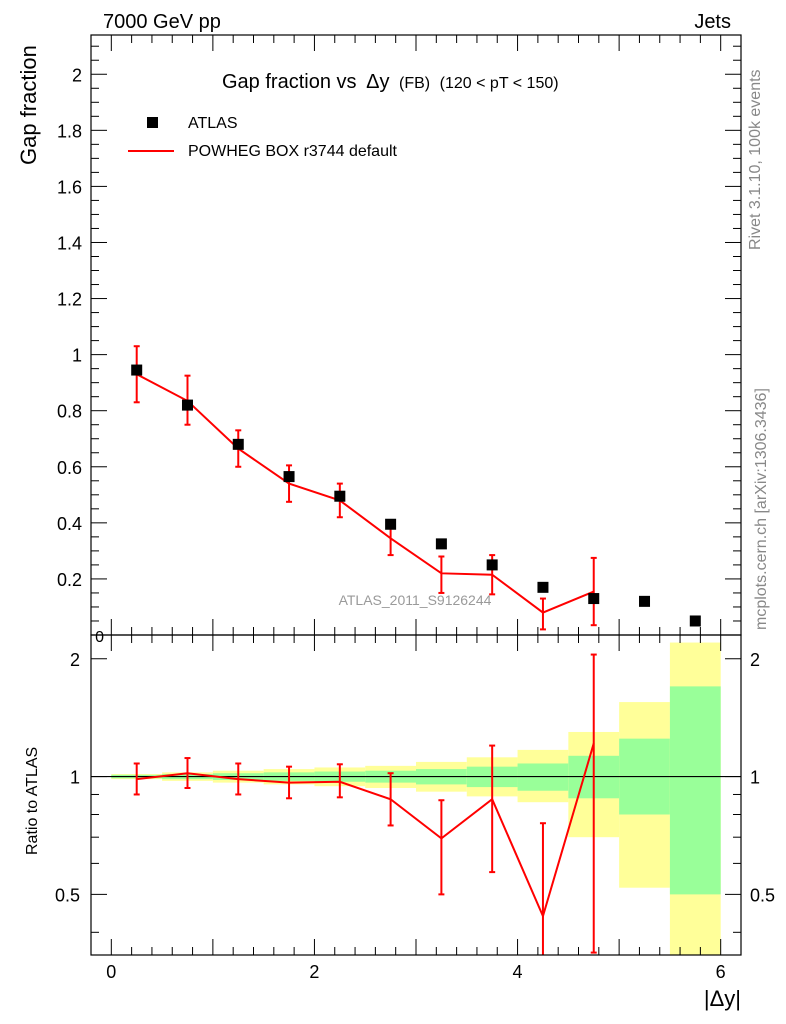  What do you see at coordinates (69, 187) in the screenshot?
I see `main-y-tick-label: 1.6` at bounding box center [69, 187].